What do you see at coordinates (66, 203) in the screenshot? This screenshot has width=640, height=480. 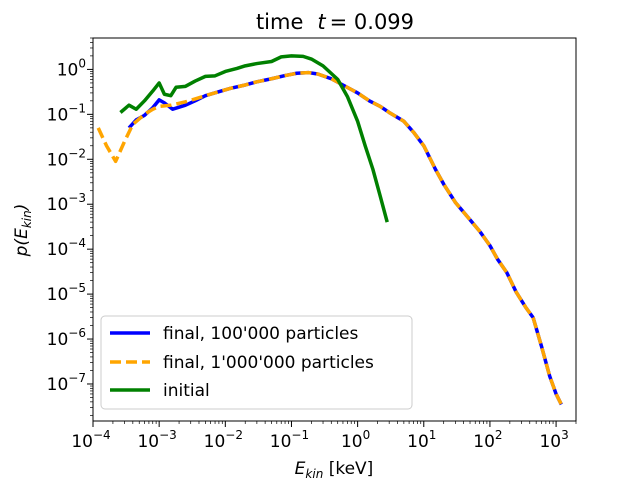 I see `y-tick-label-3: 10⁻³` at bounding box center [66, 203].